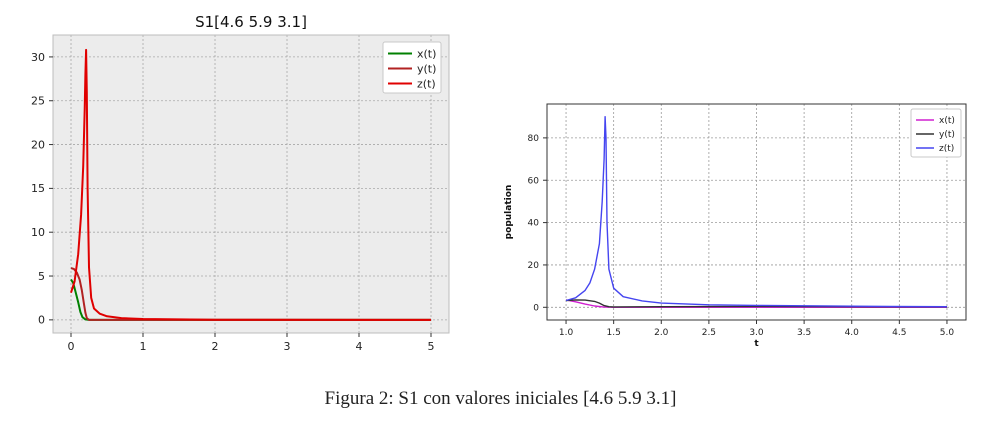  What do you see at coordinates (38, 188) in the screenshot?
I see `y-tick-label: 15` at bounding box center [38, 188].